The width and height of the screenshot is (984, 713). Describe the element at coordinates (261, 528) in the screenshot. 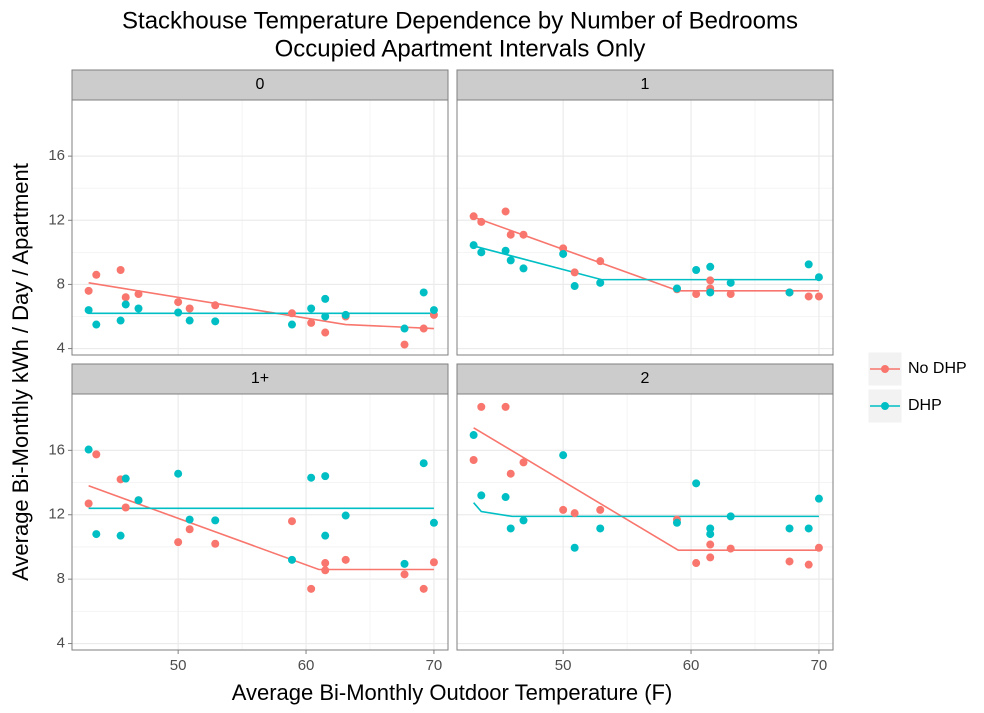

I see `fit-line` at that location.